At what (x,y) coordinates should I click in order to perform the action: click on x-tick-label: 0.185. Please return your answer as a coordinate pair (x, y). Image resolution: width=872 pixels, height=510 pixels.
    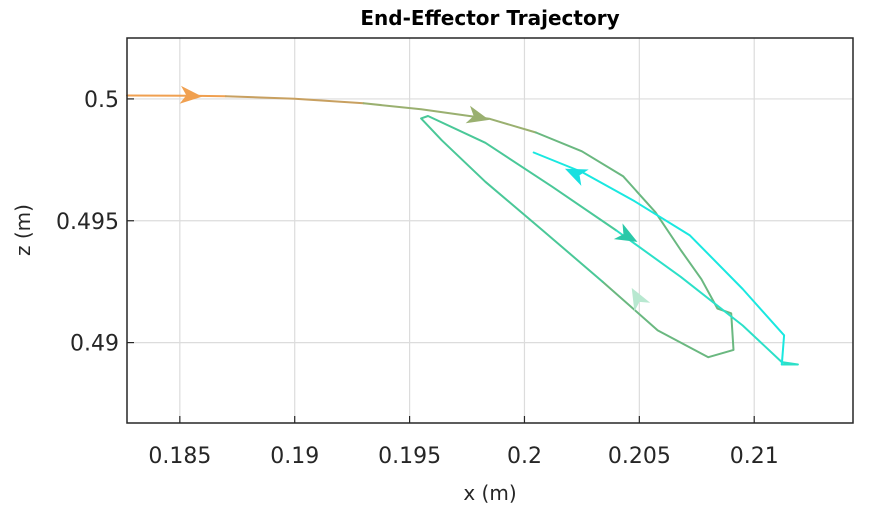
    Looking at the image, I should click on (179, 456).